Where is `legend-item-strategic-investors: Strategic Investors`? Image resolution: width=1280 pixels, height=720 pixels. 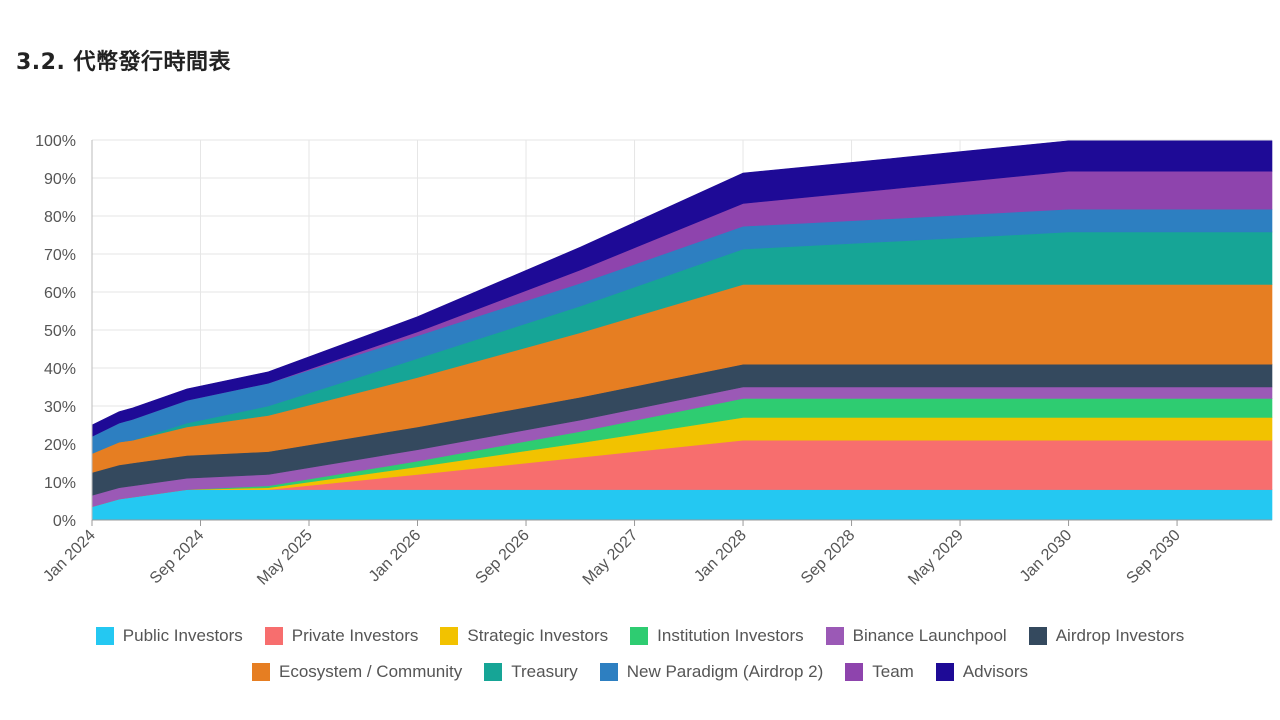 legend-item-strategic-investors: Strategic Investors is located at coordinates (524, 636).